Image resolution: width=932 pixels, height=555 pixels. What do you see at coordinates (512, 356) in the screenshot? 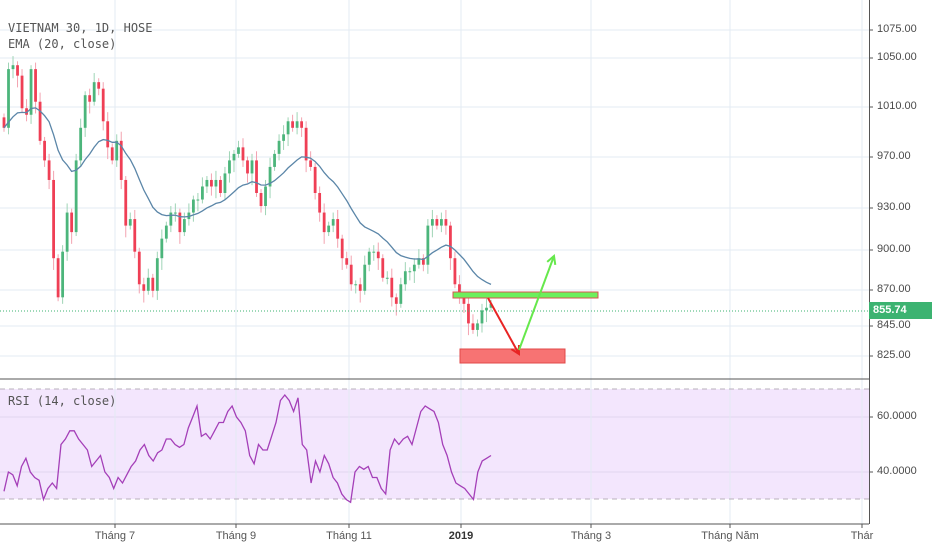
I see `support-zone` at bounding box center [512, 356].